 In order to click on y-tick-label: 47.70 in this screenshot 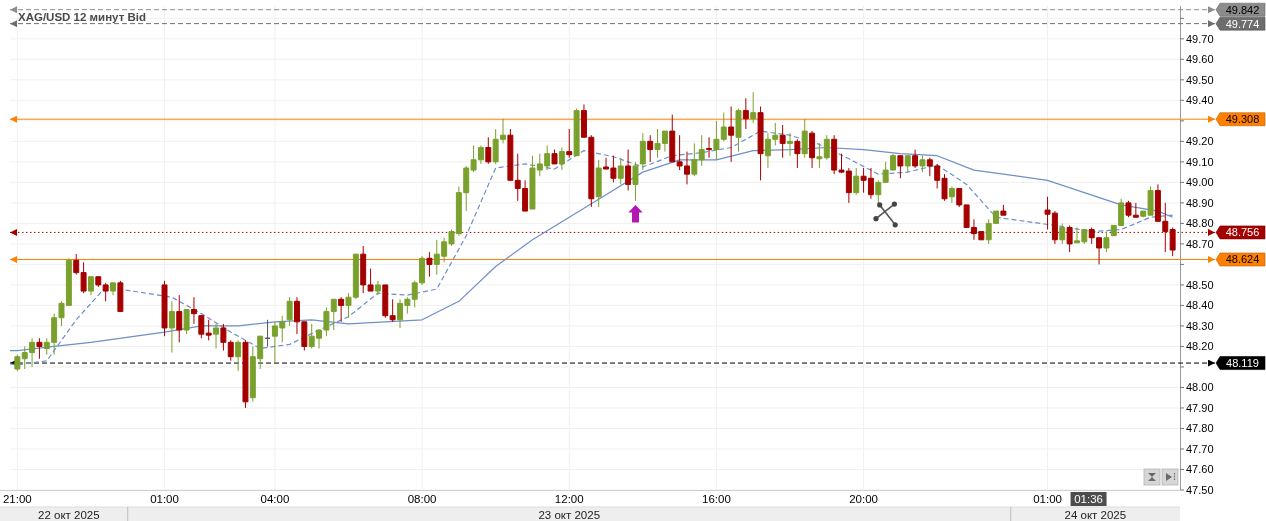, I will do `click(1200, 448)`.